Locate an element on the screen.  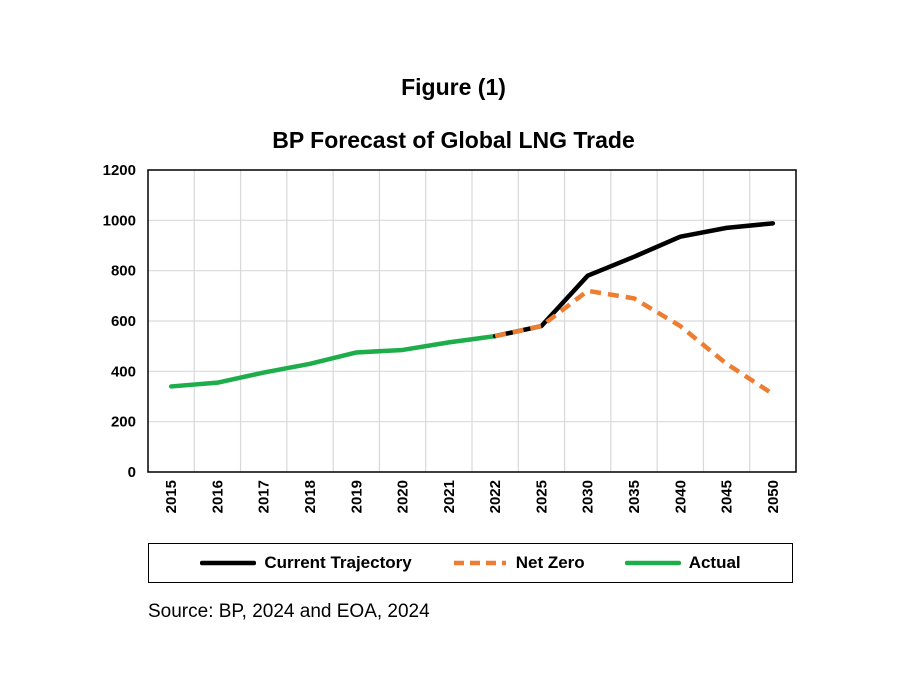
y-tick-label: 200 is located at coordinates (123, 422).